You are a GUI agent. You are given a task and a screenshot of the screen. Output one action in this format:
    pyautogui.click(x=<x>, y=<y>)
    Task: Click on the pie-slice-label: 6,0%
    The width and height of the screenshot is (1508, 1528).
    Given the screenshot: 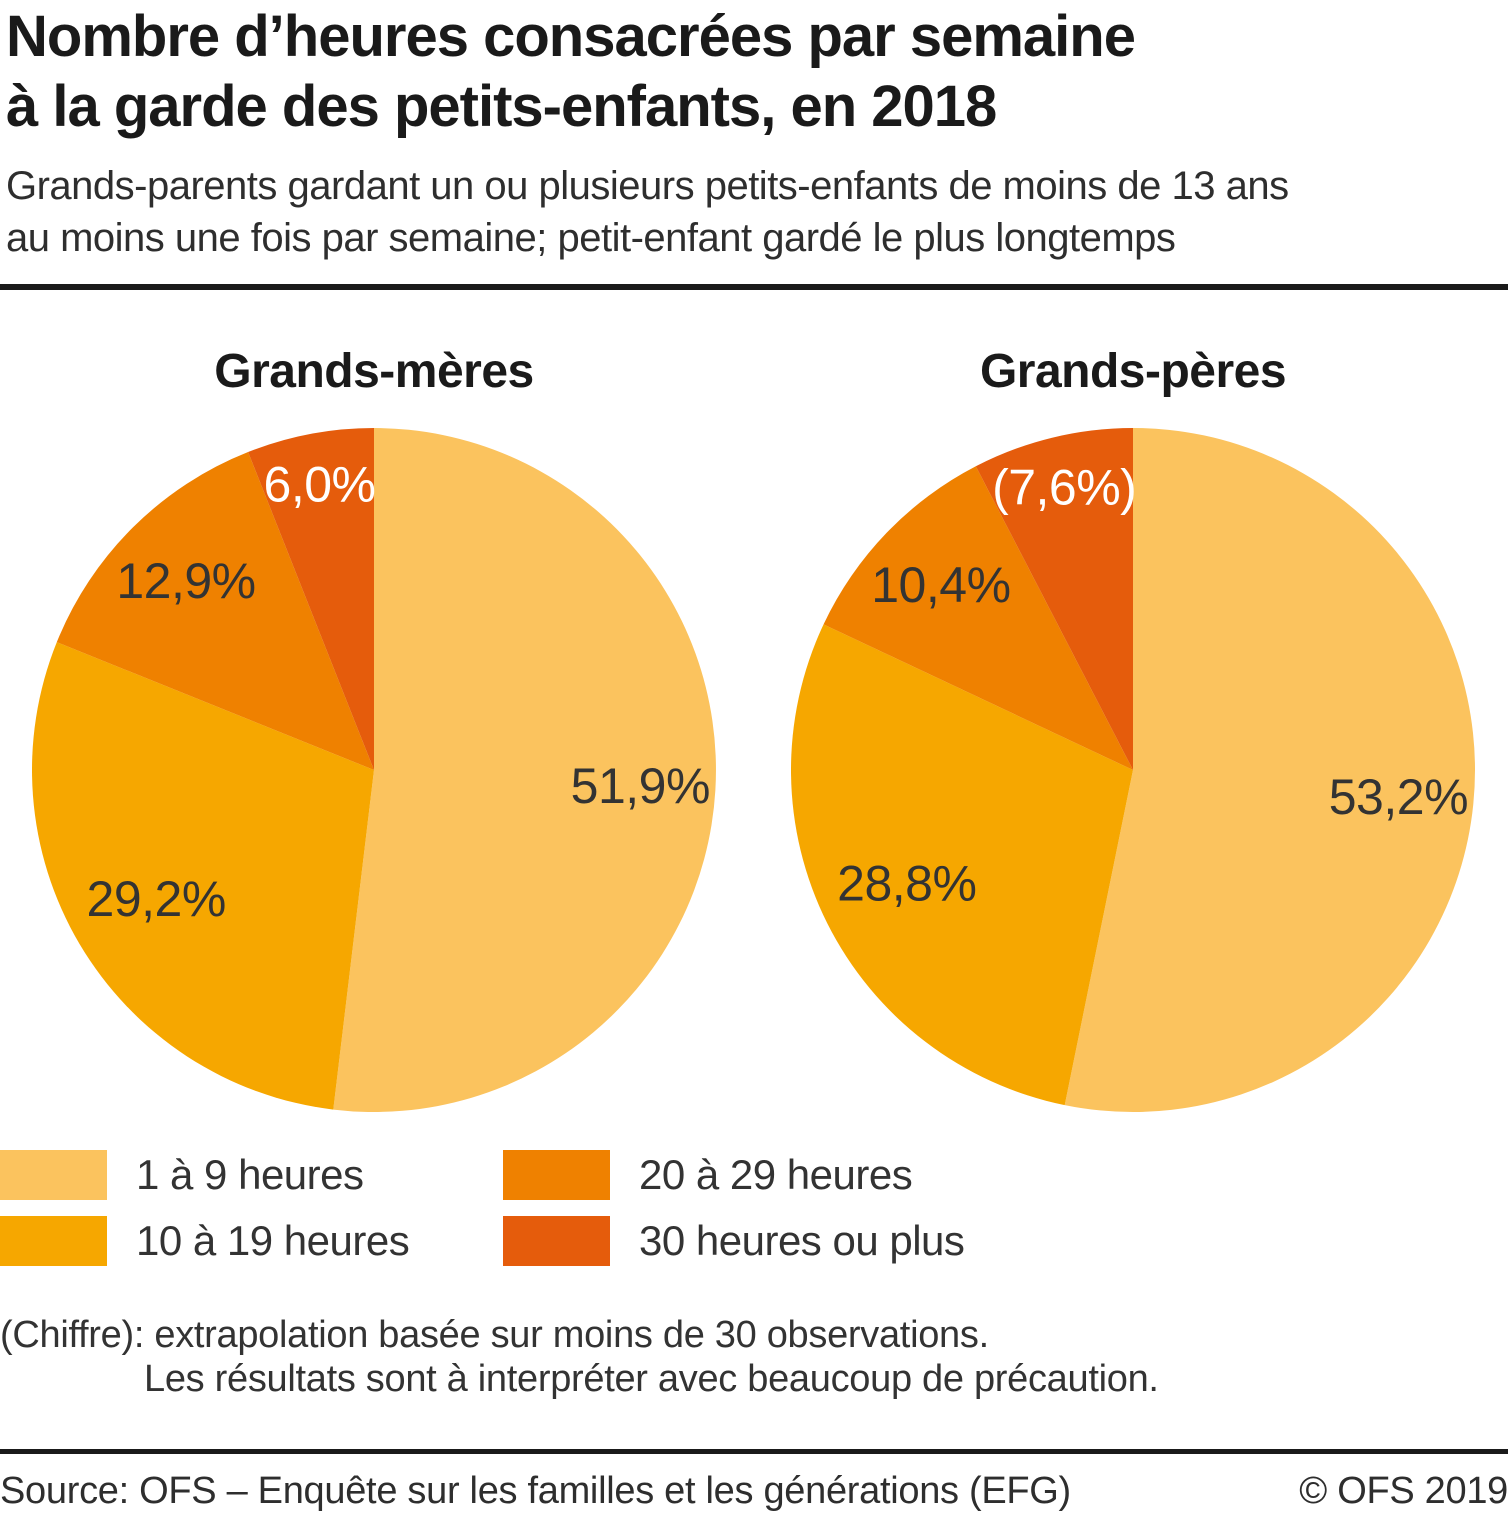 What is the action you would take?
    pyautogui.click(x=320, y=484)
    